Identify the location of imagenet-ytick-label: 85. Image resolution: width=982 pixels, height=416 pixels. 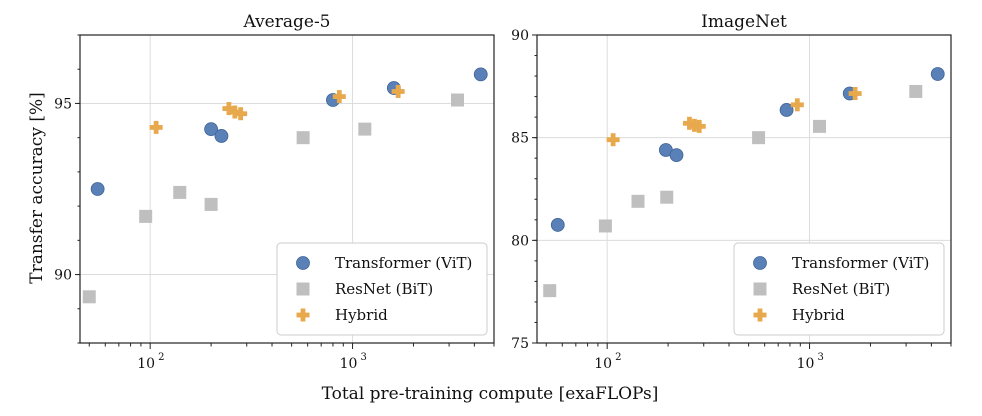
(520, 139).